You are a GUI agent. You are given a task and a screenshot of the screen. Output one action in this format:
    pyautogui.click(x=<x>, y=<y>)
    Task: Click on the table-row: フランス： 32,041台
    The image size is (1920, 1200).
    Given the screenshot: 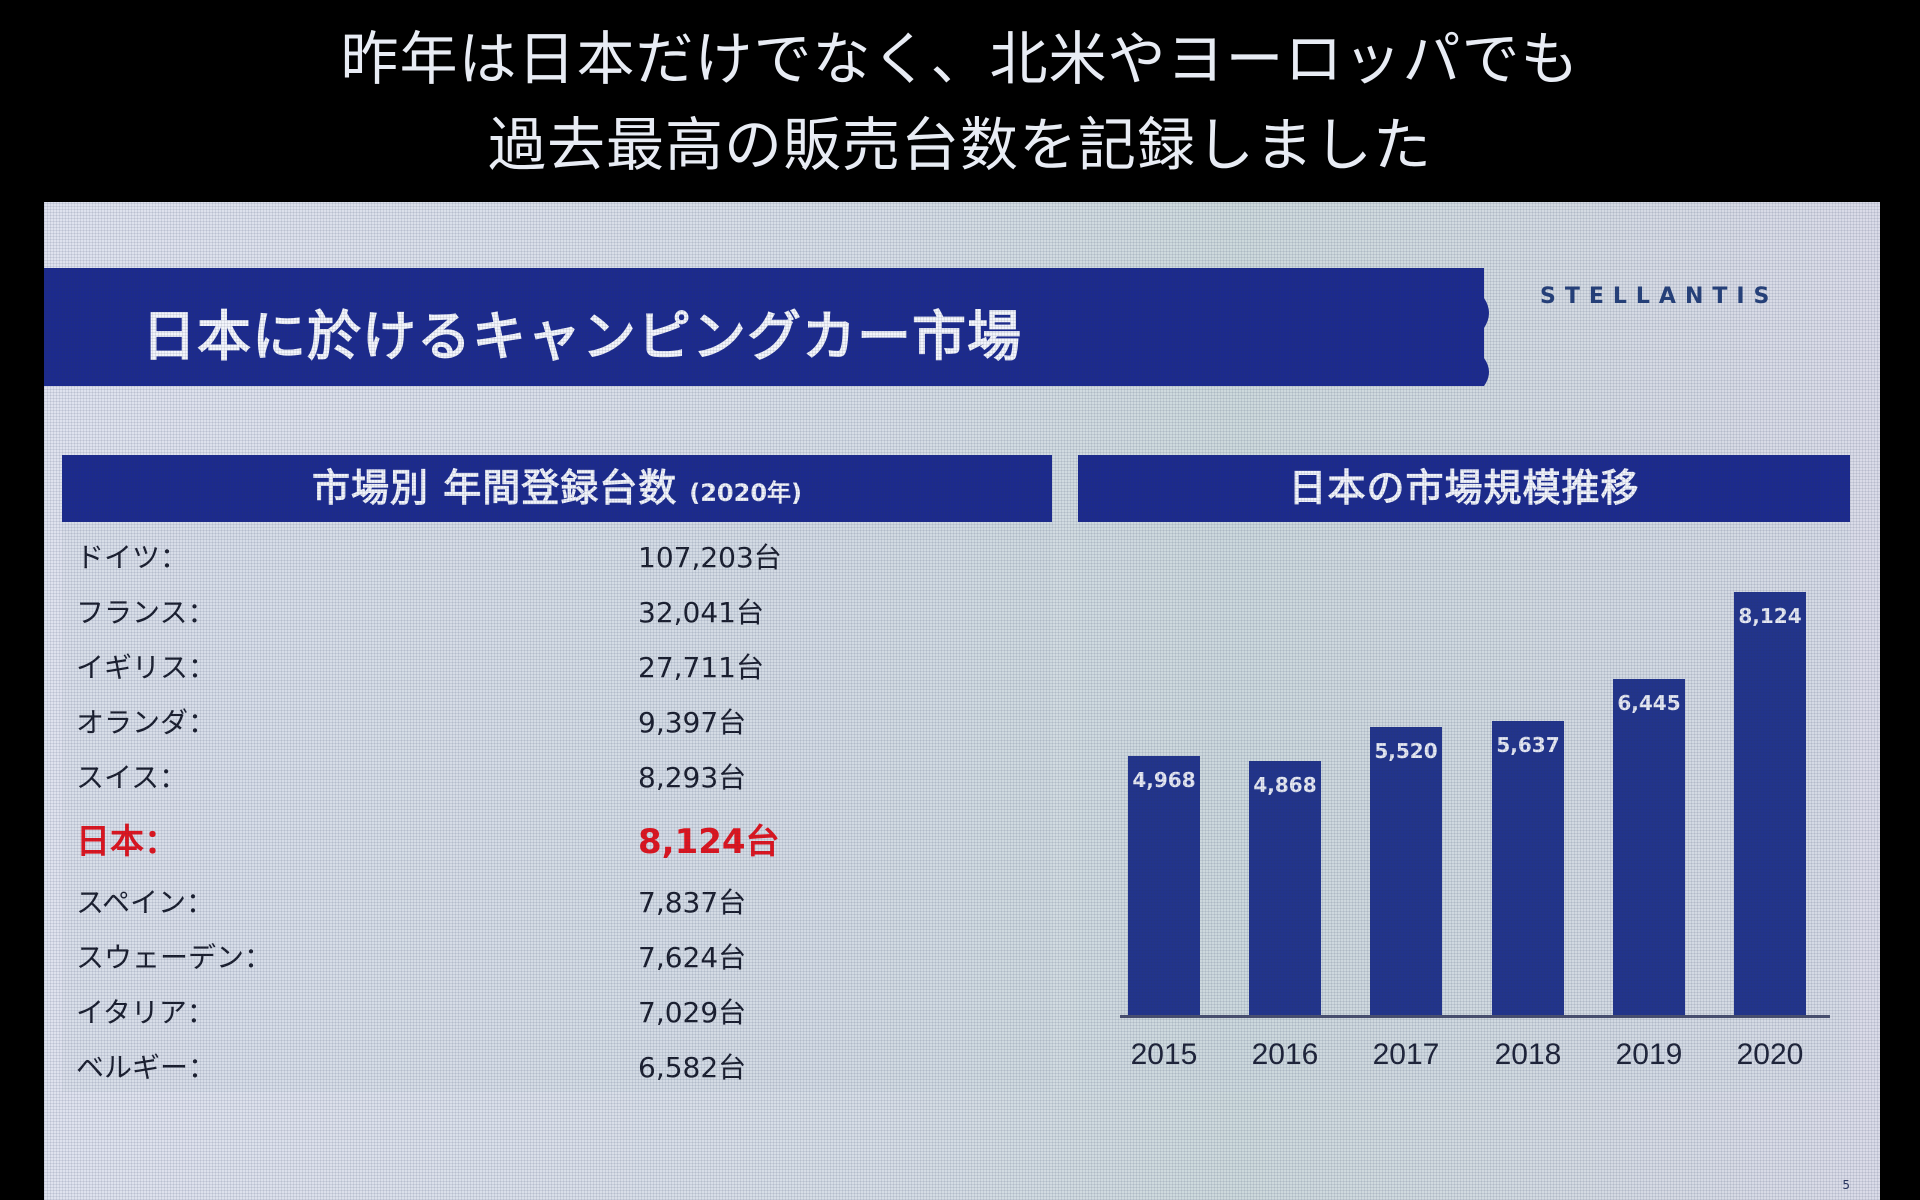 What is the action you would take?
    pyautogui.click(x=557, y=610)
    